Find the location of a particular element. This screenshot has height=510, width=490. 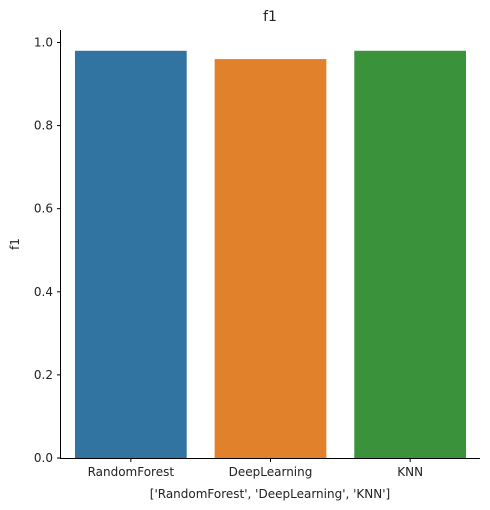

y-tick-label: 1.0 is located at coordinates (43, 42).